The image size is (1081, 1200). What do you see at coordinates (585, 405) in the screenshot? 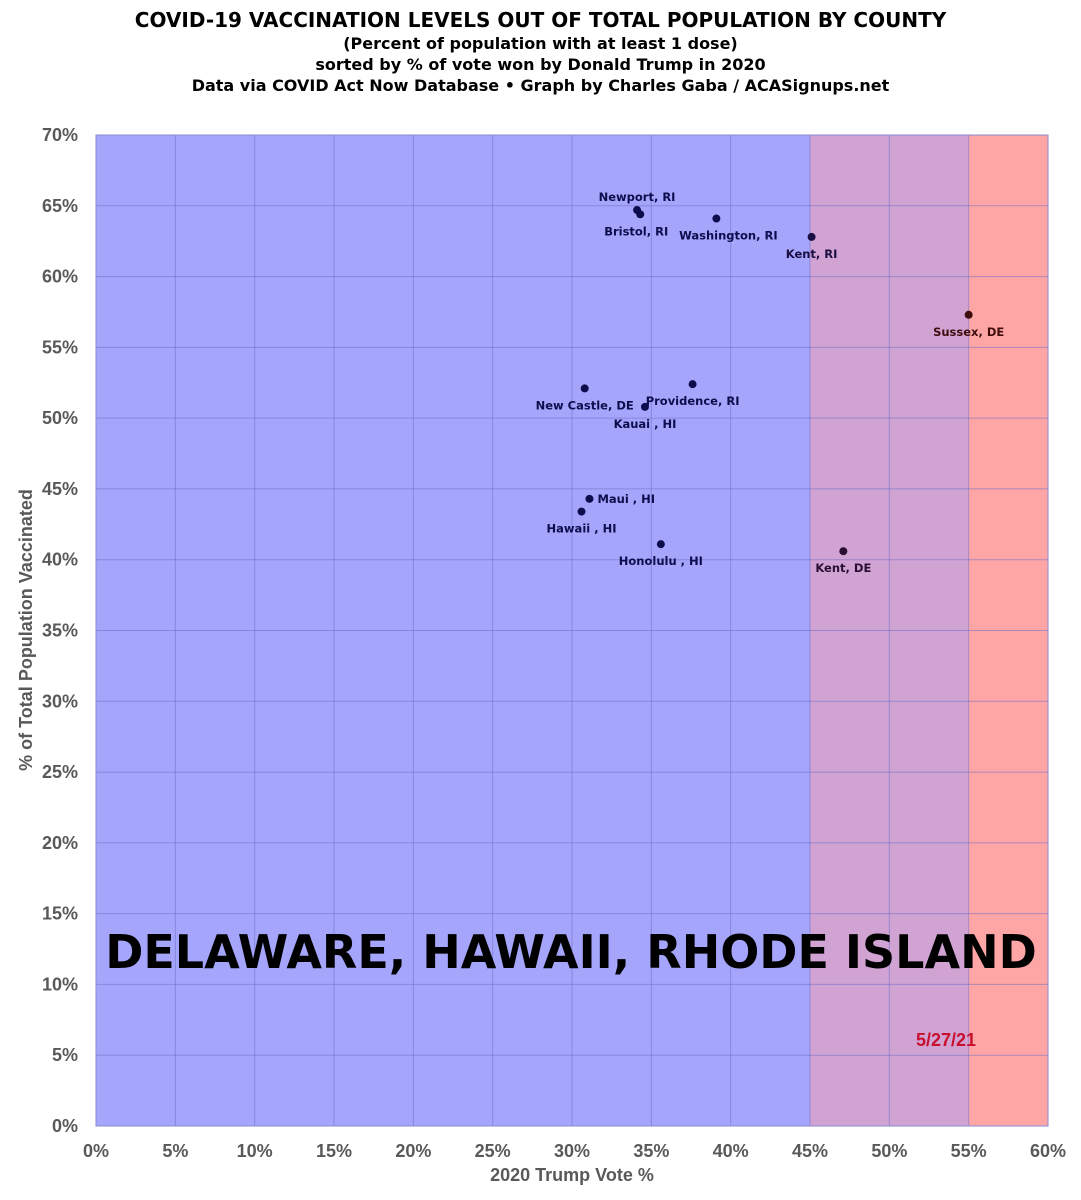
I see `data-point-label: New Castle, DE` at bounding box center [585, 405].